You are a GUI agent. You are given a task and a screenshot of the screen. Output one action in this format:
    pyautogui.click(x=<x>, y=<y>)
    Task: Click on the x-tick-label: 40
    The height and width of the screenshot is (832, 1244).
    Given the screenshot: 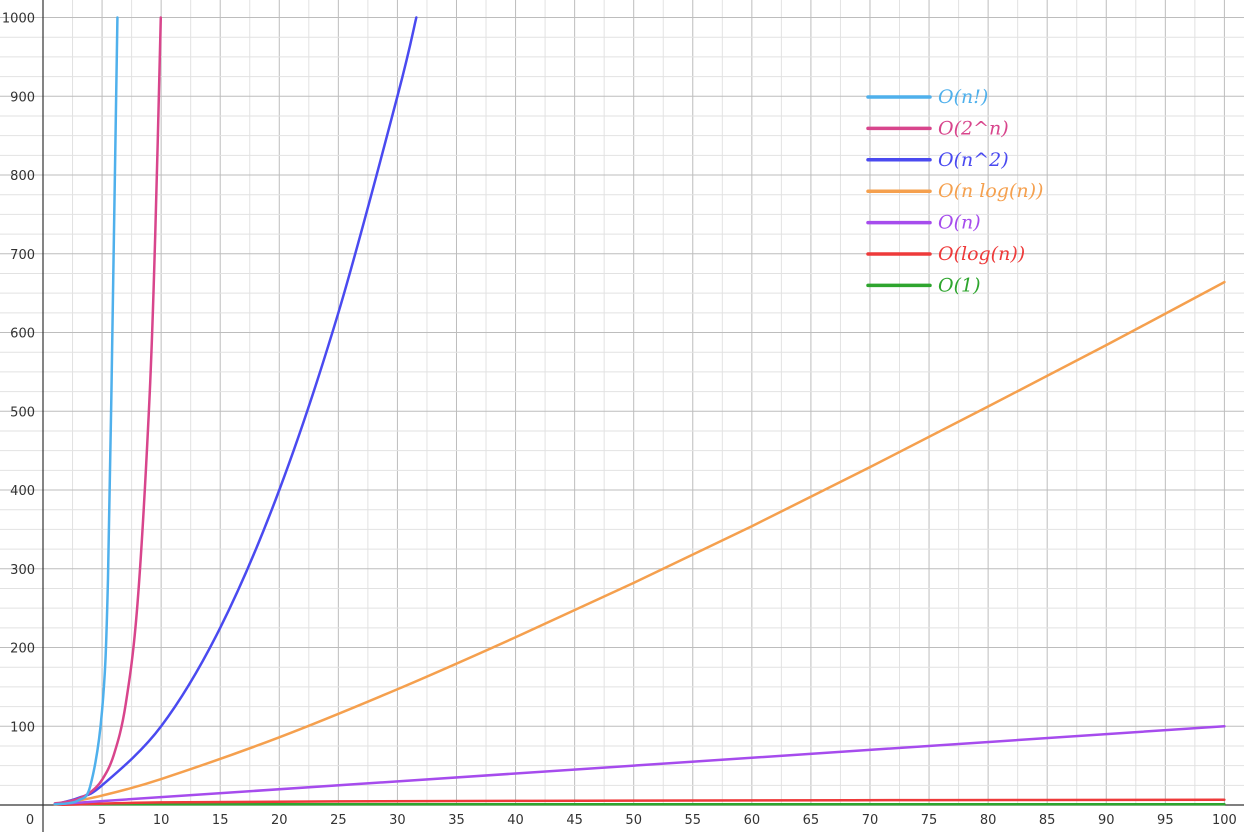 What is the action you would take?
    pyautogui.click(x=515, y=820)
    